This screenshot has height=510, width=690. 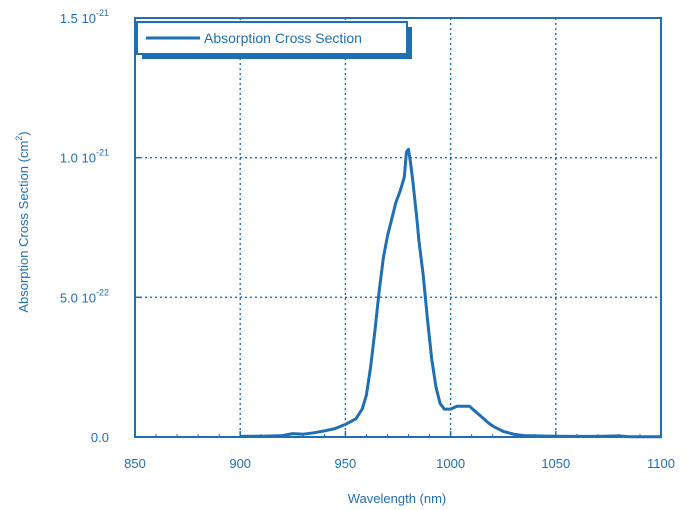 What do you see at coordinates (283, 38) in the screenshot?
I see `legend-label: Absorption Cross Section` at bounding box center [283, 38].